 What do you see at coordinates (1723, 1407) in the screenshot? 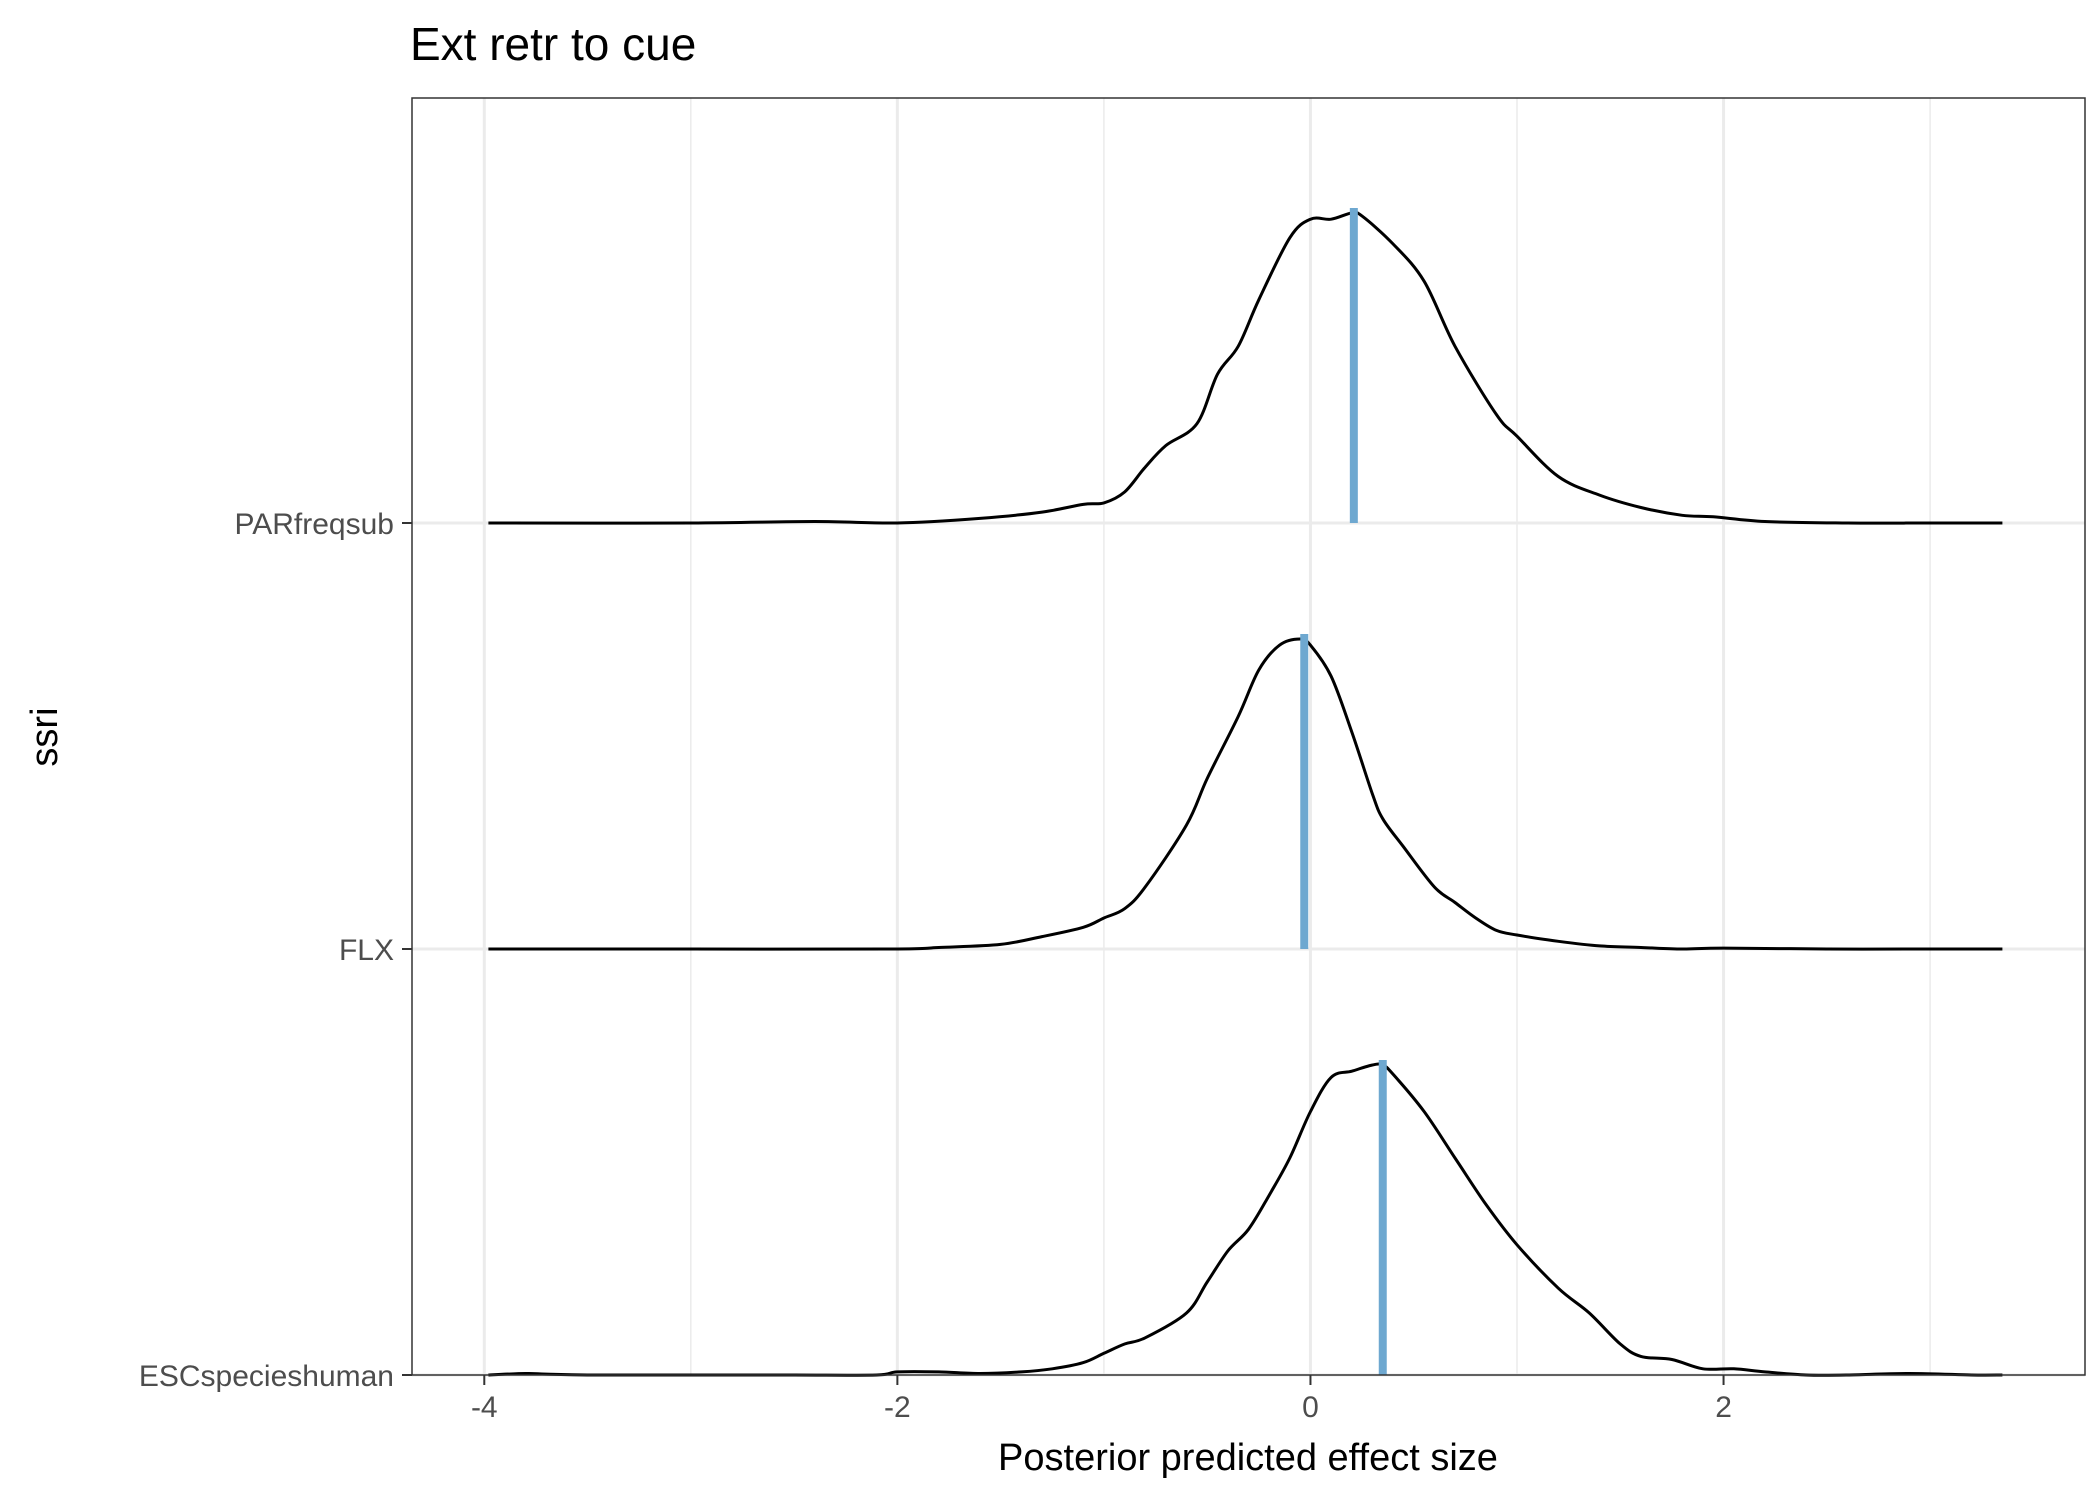
I see `x-tick-label: 2` at bounding box center [1723, 1407].